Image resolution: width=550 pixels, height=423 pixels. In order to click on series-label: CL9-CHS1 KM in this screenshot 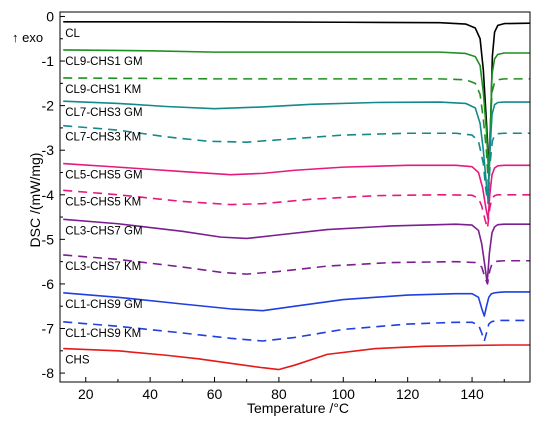, I will do `click(103, 90)`.